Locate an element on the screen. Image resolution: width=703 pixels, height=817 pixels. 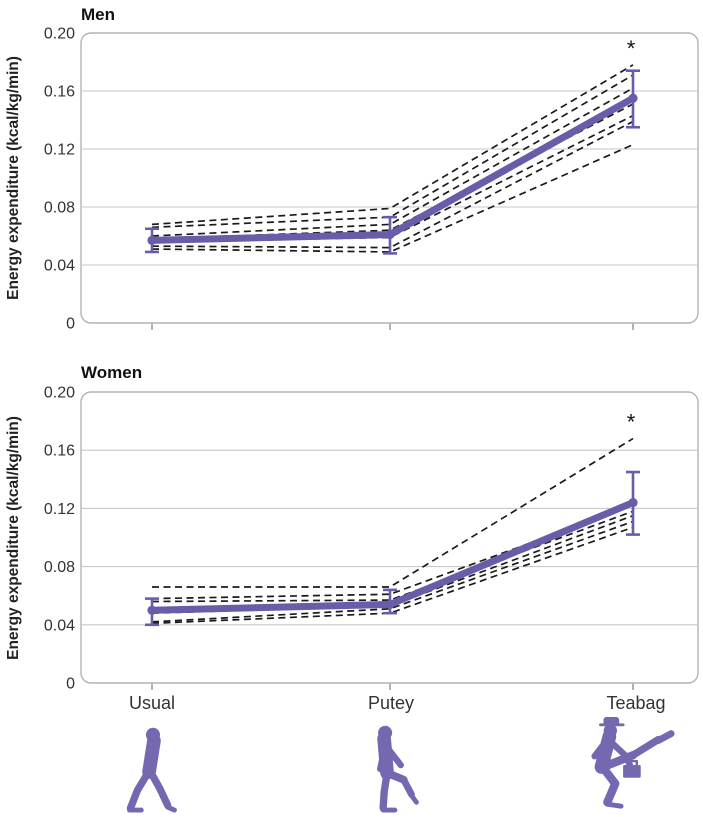
x-label-putey: Putey is located at coordinates (391, 703).